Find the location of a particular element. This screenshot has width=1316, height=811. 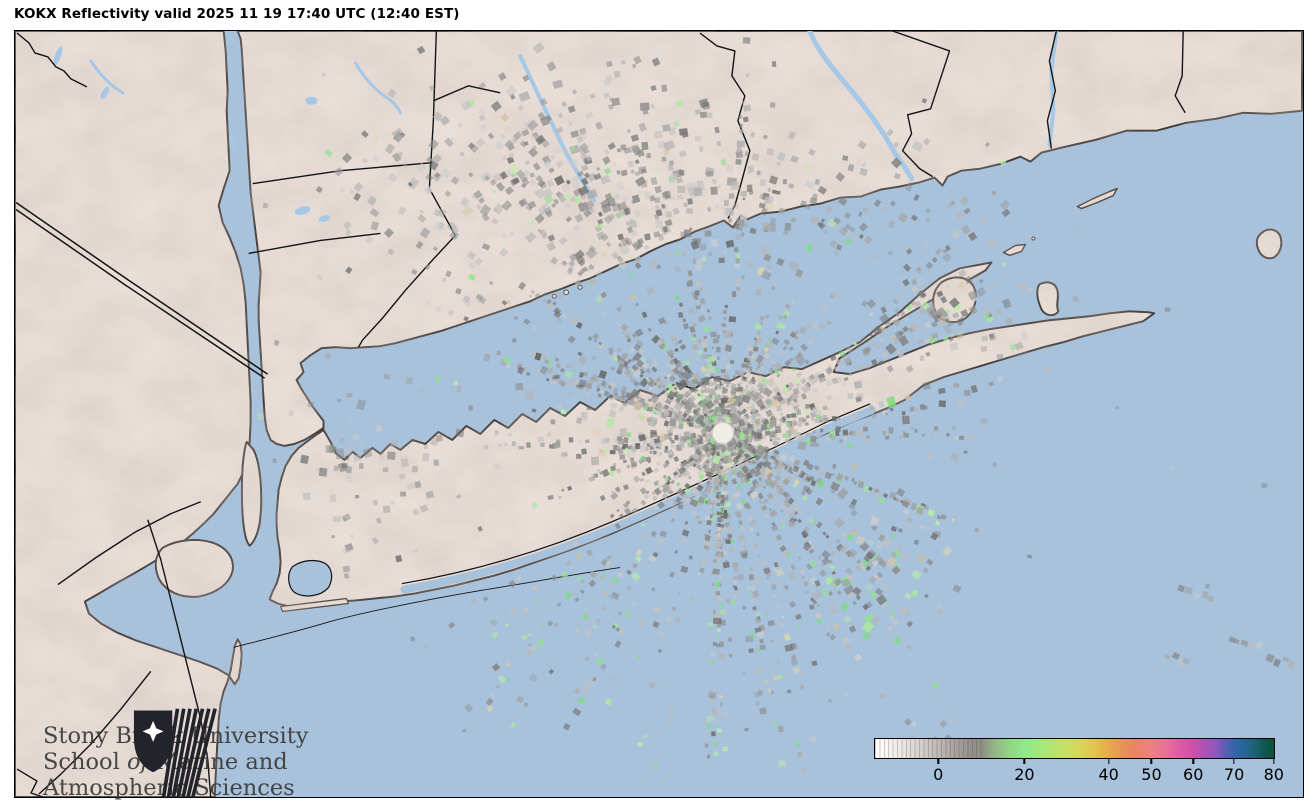

ny-nj-border-a is located at coordinates (142, 288).